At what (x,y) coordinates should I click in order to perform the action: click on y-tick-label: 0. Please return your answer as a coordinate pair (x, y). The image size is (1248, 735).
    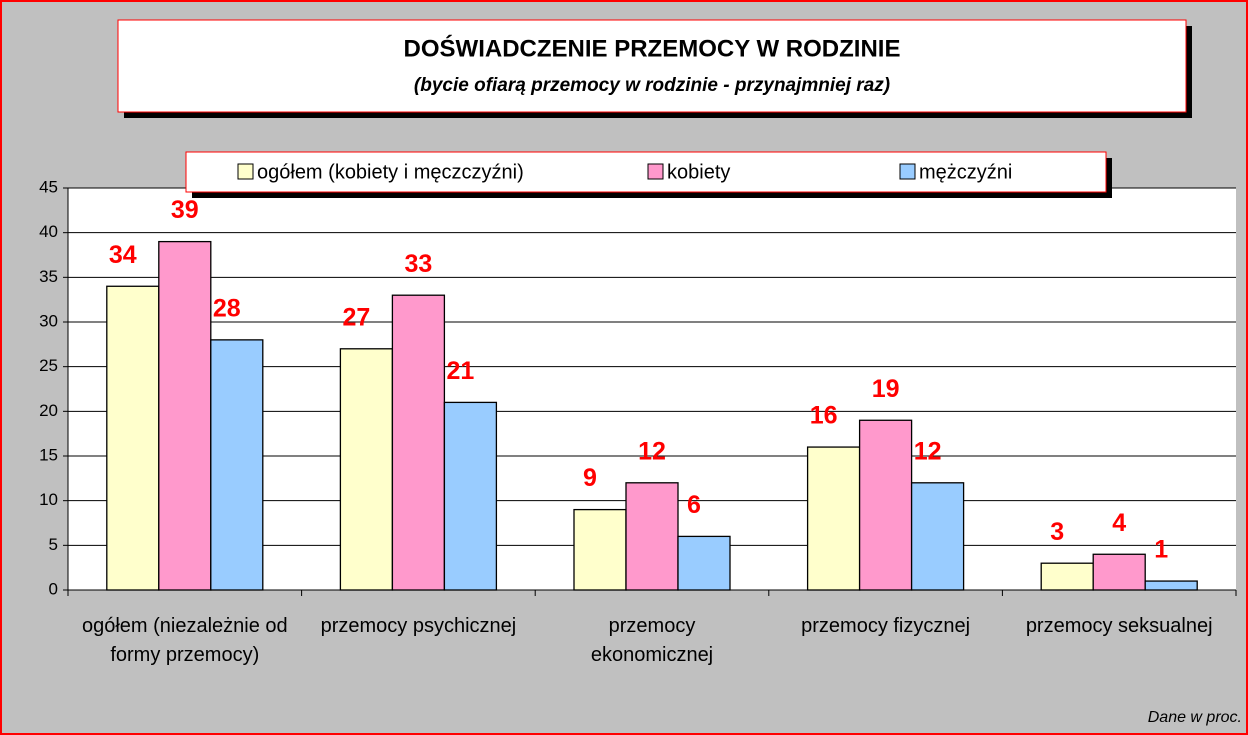
    Looking at the image, I should click on (53, 588).